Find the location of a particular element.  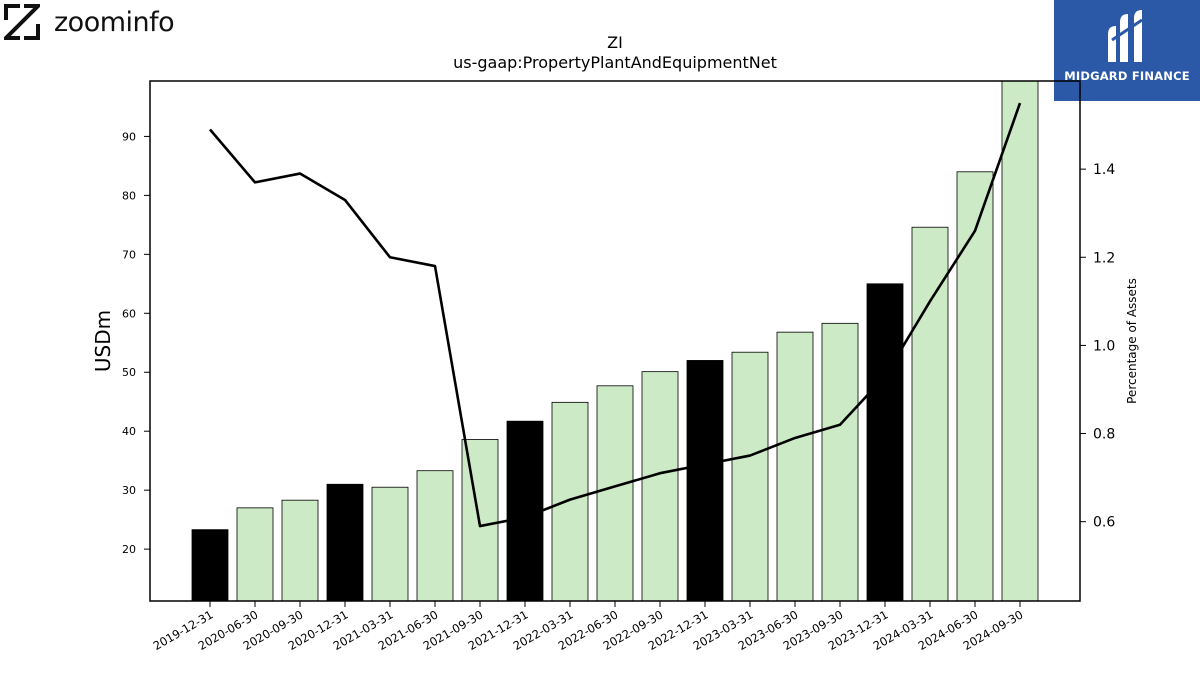

y-tick-label-90: 90 is located at coordinates (129, 136).